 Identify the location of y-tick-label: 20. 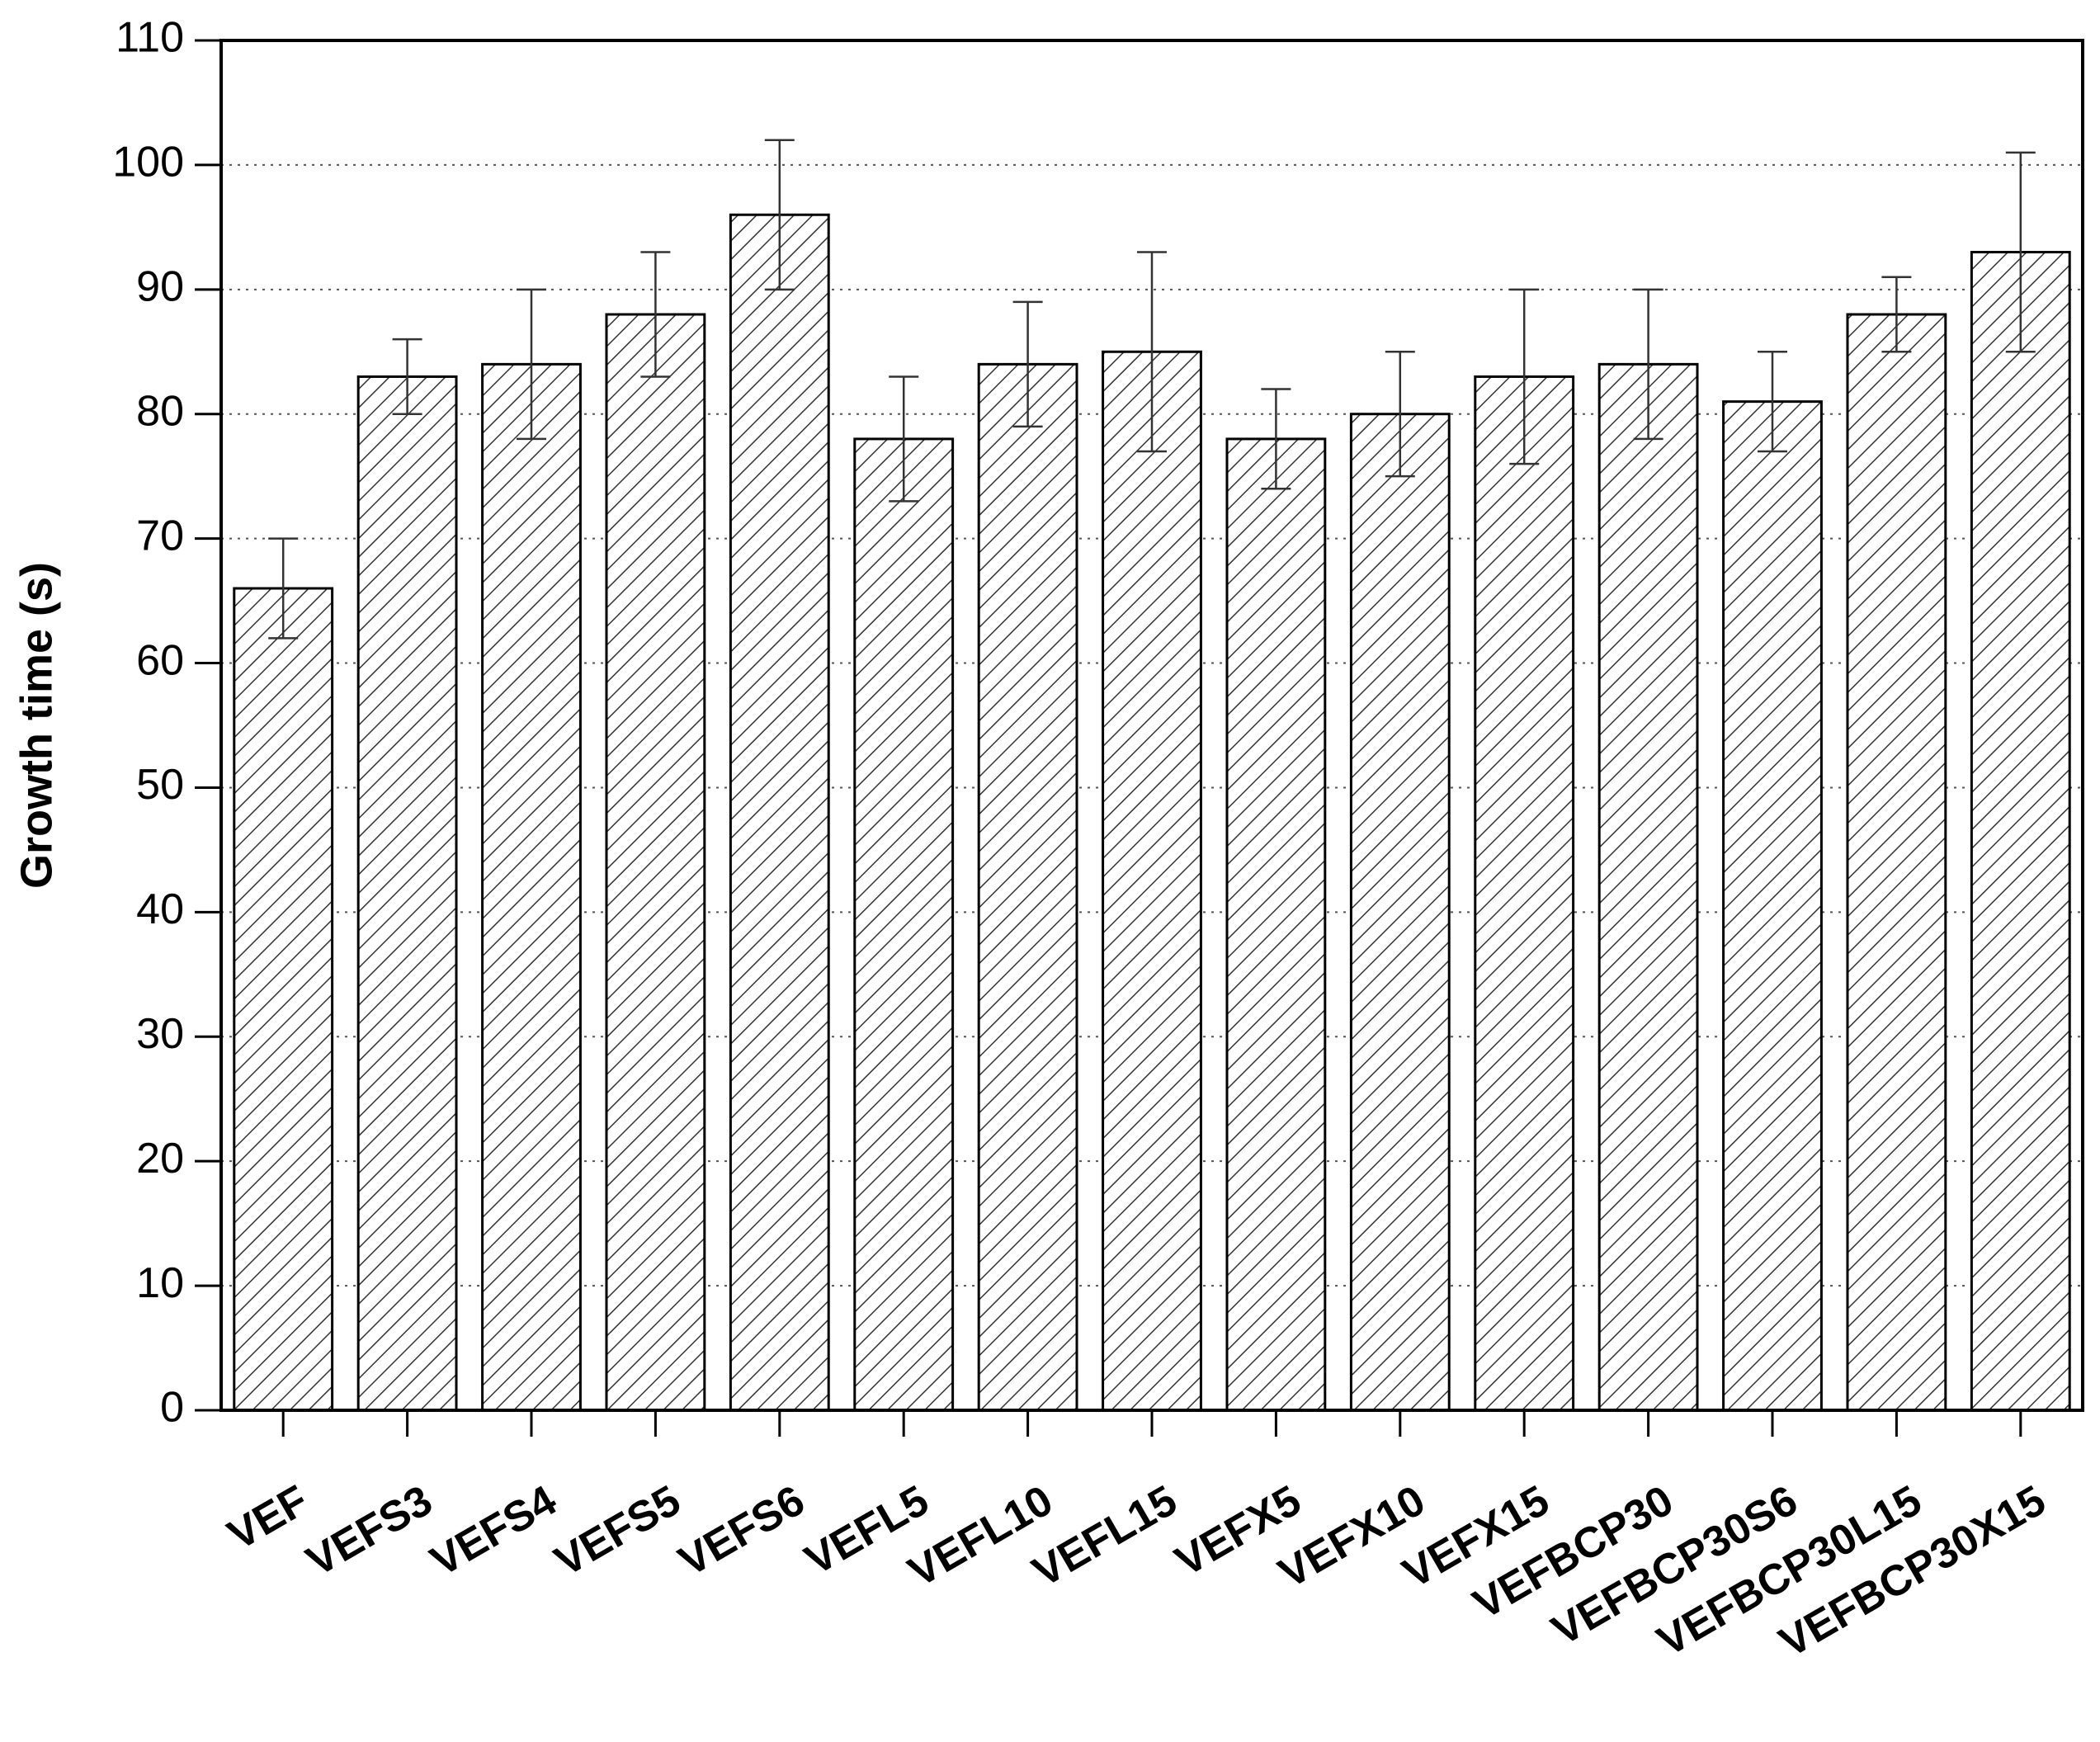
(160, 1159).